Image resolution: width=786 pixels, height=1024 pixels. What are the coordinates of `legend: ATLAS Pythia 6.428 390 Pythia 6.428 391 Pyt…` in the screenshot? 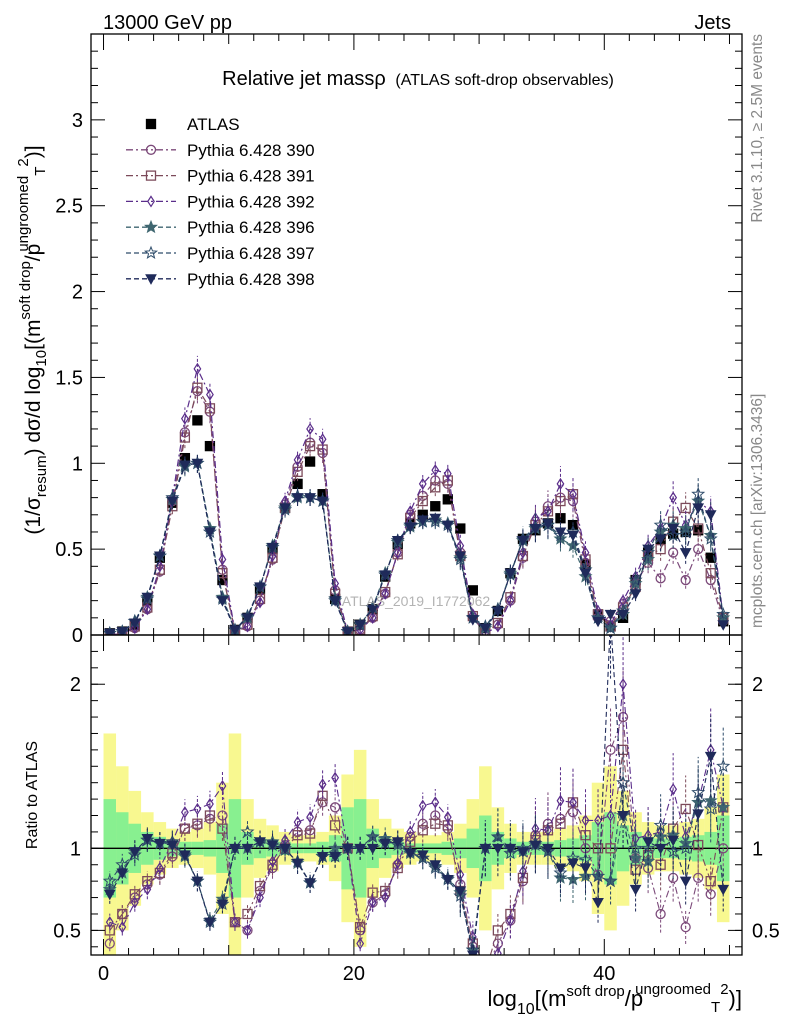 It's located at (220, 202).